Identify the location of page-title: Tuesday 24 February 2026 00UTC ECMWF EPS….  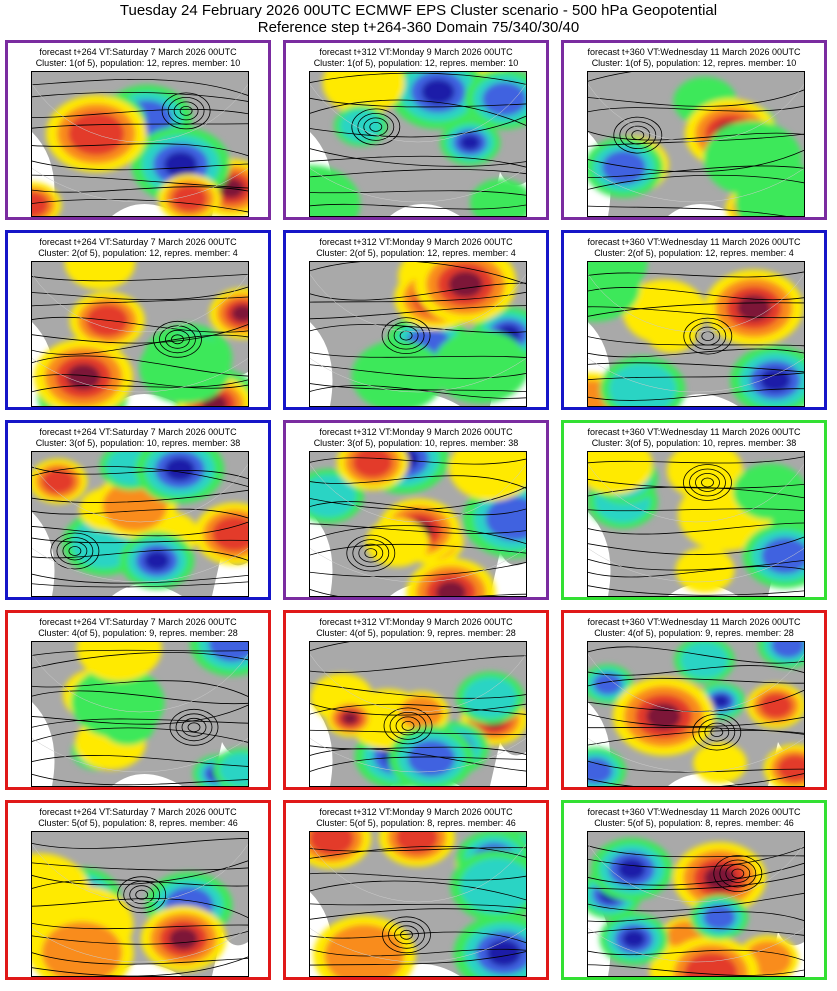
(418, 10).